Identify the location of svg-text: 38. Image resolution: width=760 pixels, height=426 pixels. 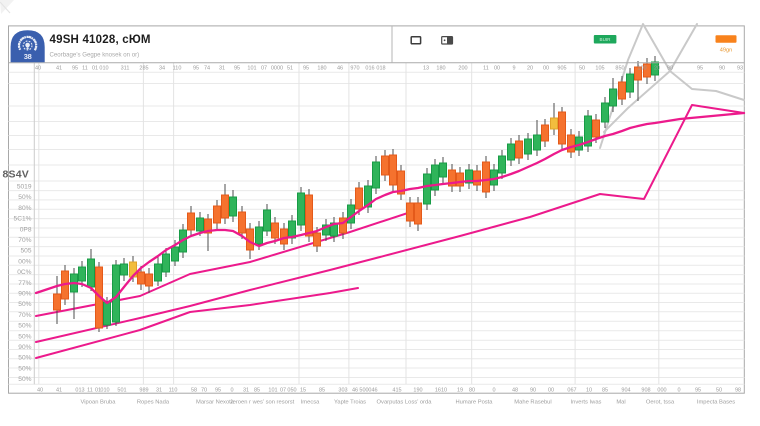
(28, 56).